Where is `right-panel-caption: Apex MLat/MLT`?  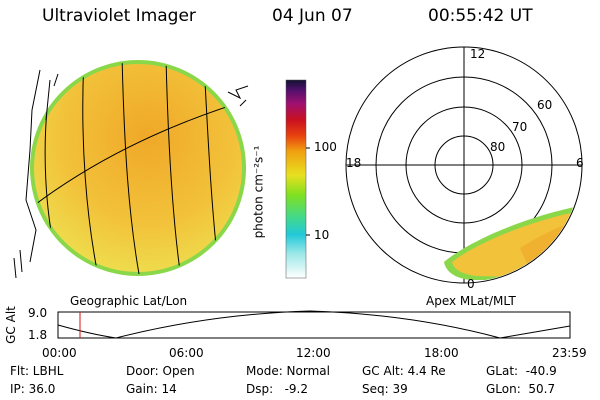 right-panel-caption: Apex MLat/MLT is located at coordinates (471, 301).